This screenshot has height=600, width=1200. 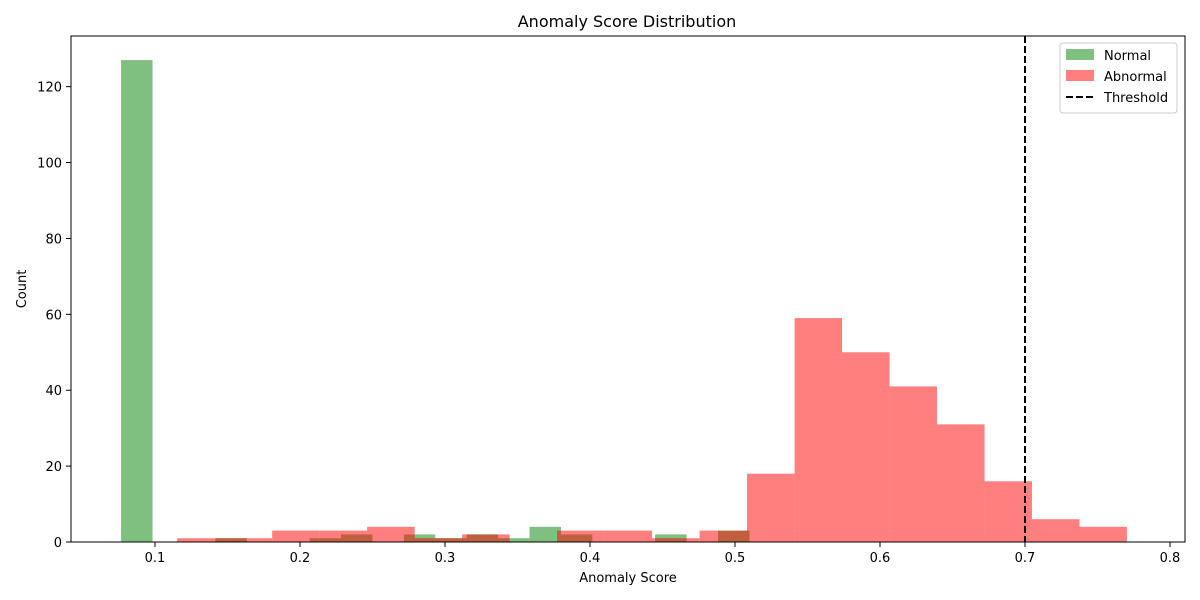 I want to click on x-axis-label: Anomaly Score, so click(x=628, y=578).